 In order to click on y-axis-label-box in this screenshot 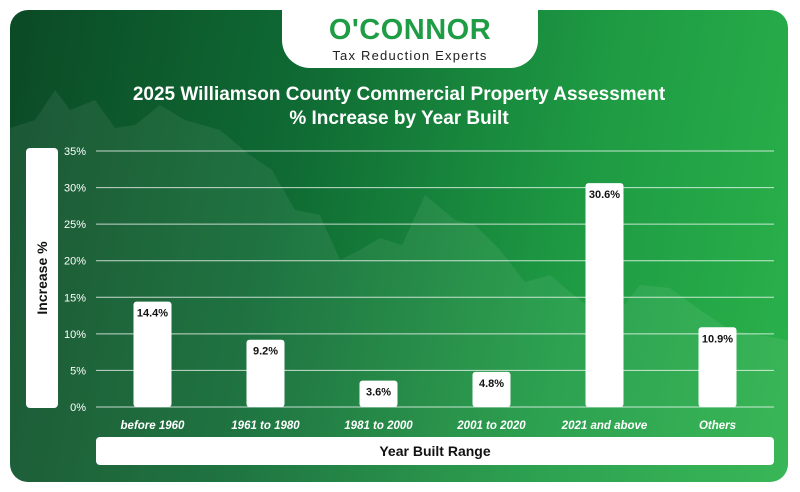, I will do `click(42, 278)`.